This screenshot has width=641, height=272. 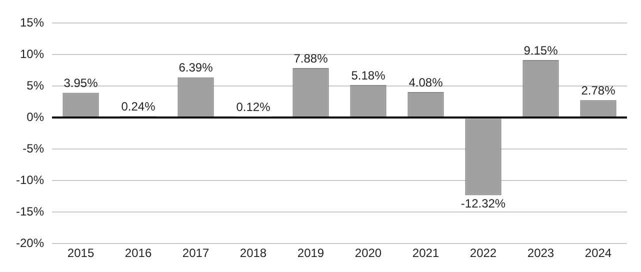 What do you see at coordinates (253, 253) in the screenshot?
I see `x-tick-label: 2018` at bounding box center [253, 253].